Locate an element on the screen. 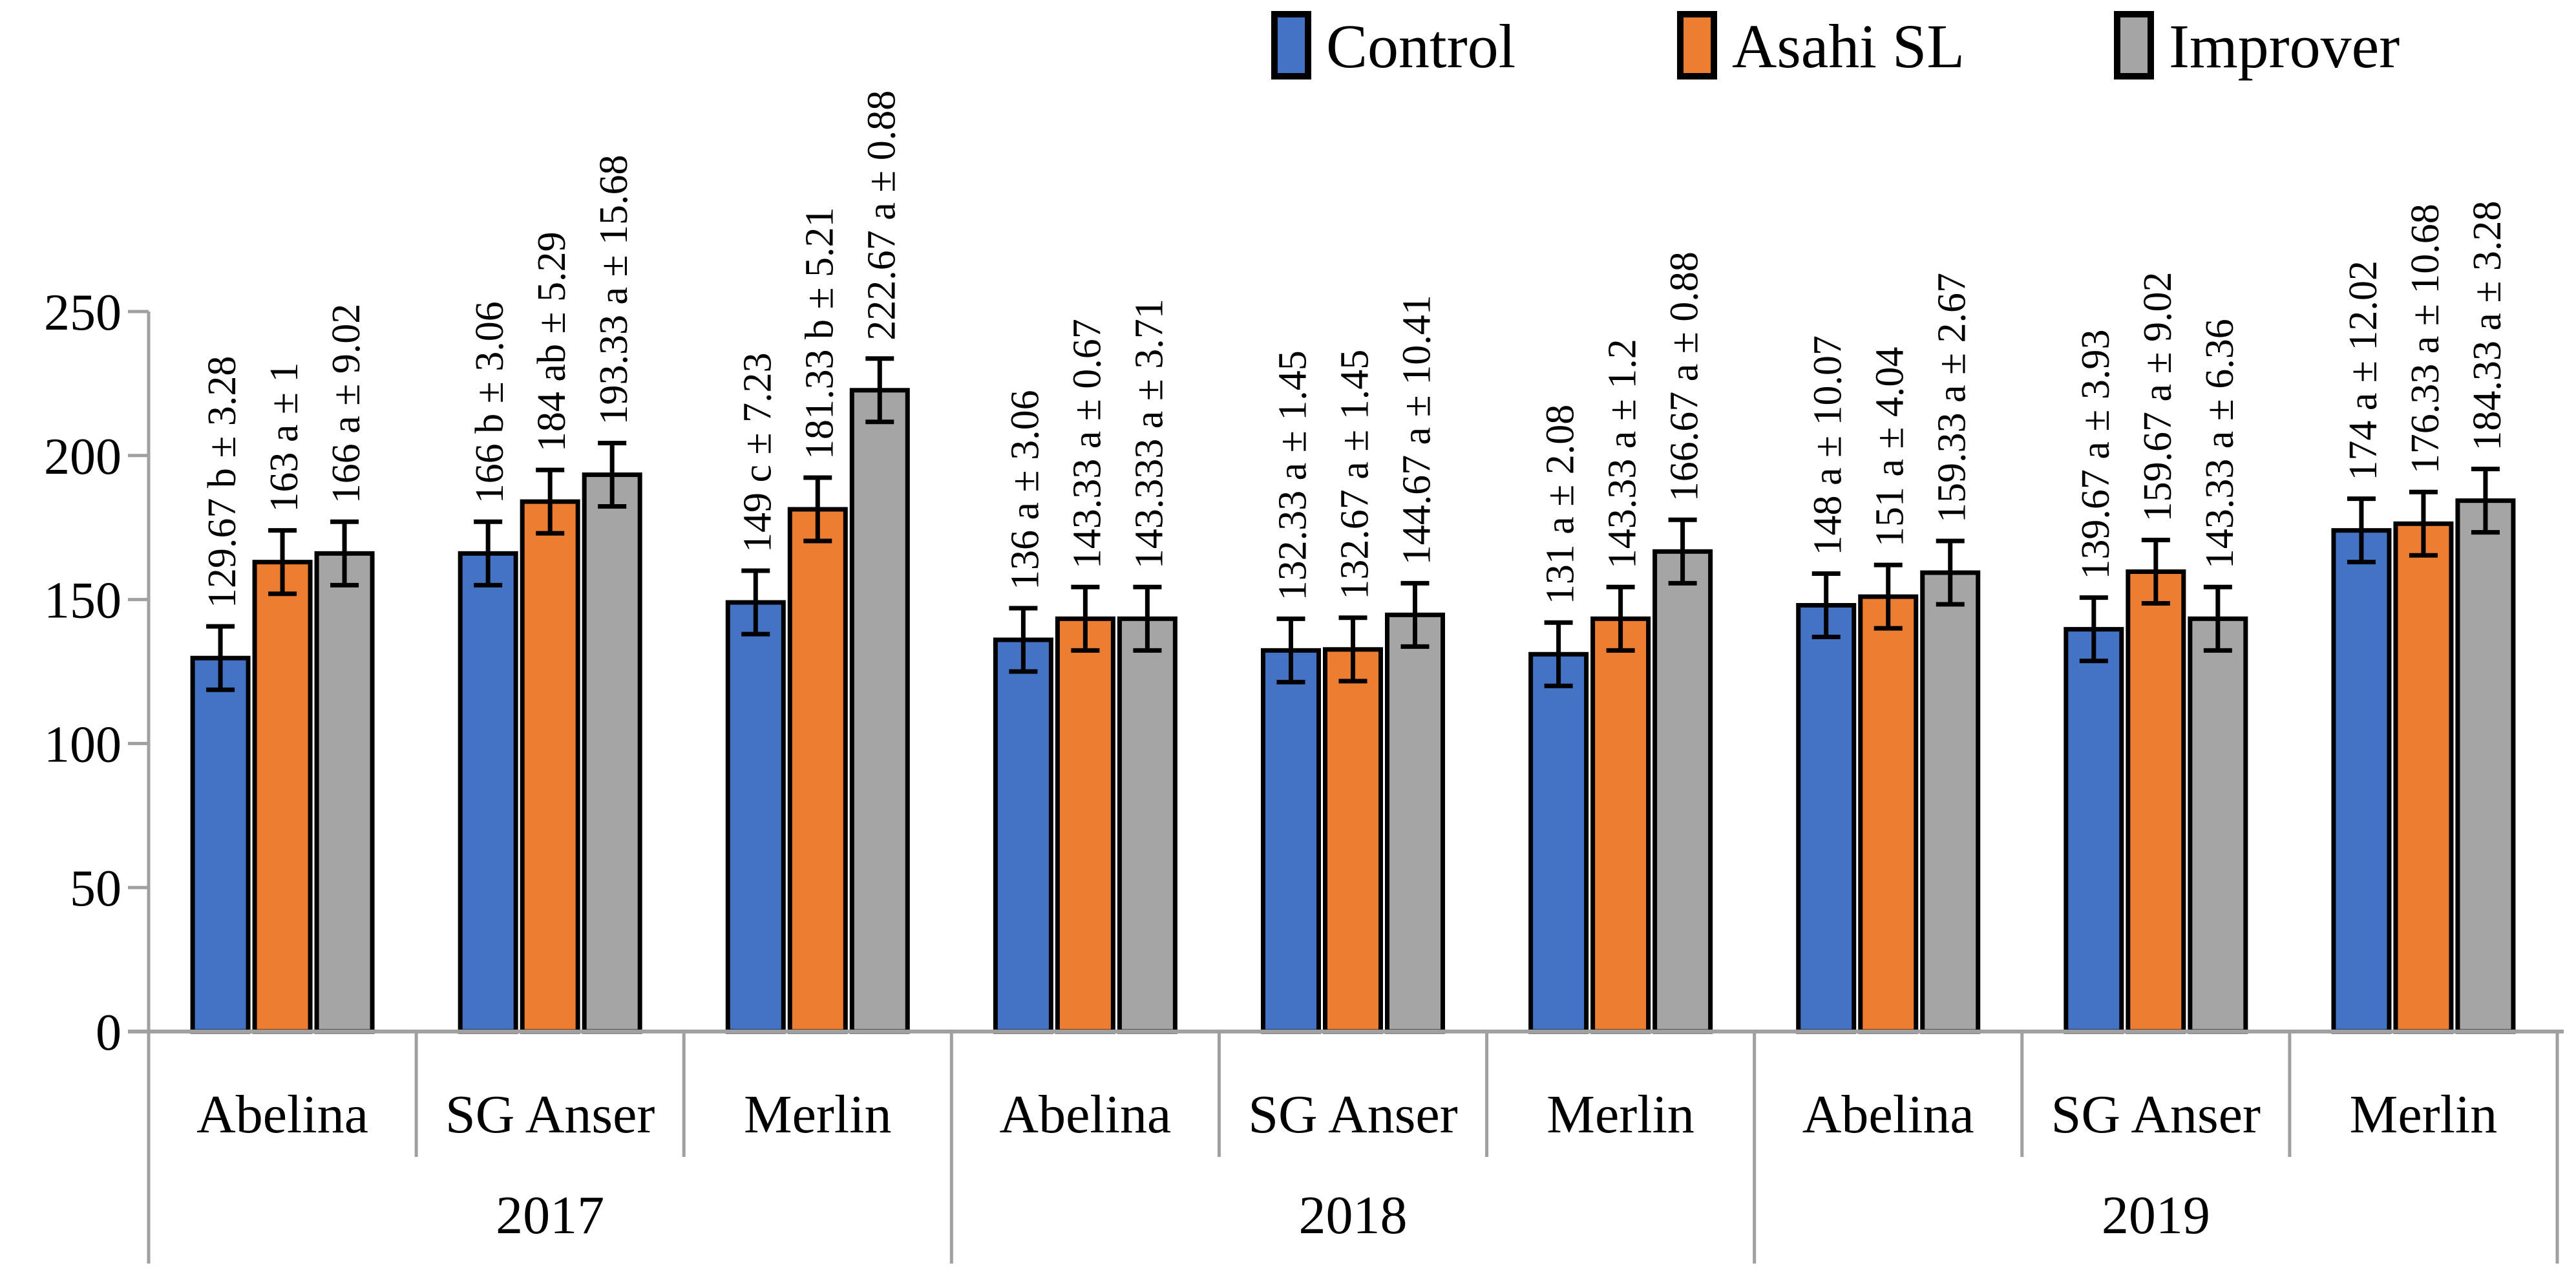  bar-control-2017-abelina is located at coordinates (220, 844).